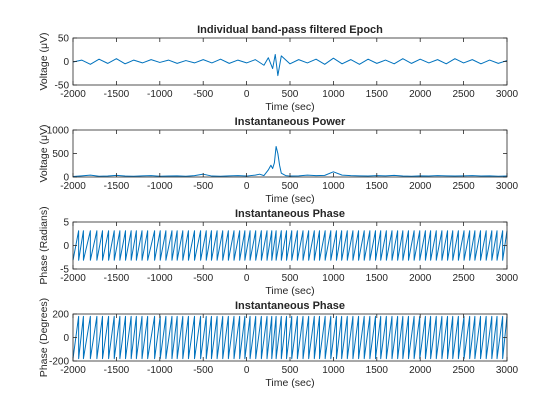 The height and width of the screenshot is (420, 560). Describe the element at coordinates (203, 278) in the screenshot. I see `phase-radians-xtick-label: -500` at that location.